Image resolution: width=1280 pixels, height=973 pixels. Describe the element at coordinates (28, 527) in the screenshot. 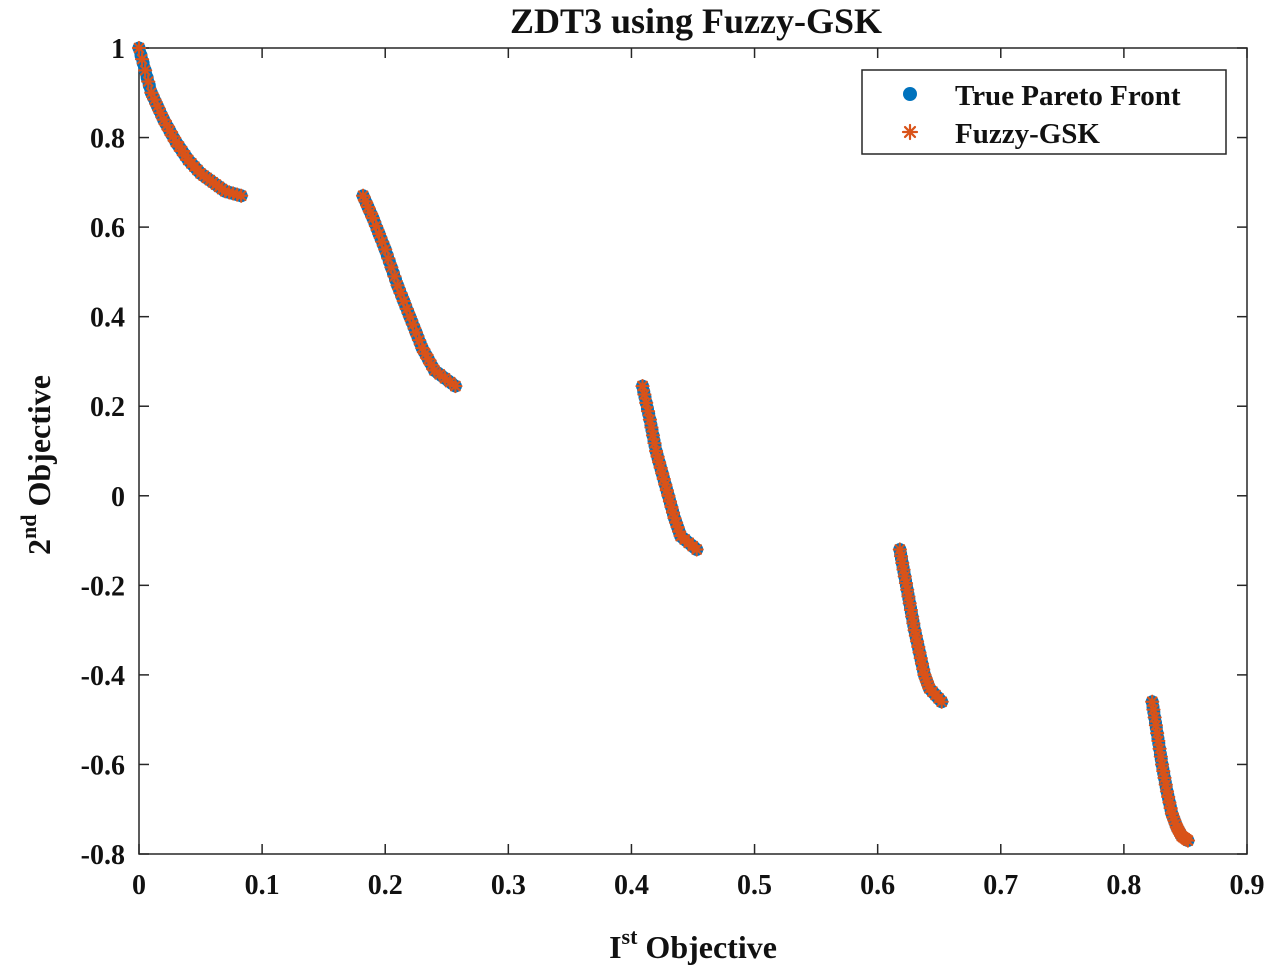

I see `y-axis-label-sup: nd` at that location.